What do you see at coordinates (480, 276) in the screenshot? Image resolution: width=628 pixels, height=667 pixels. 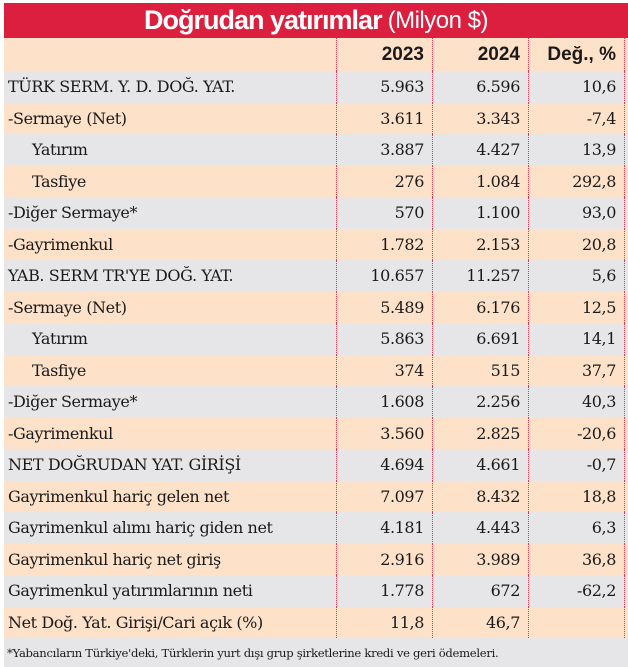 I see `value-2024: 11.257` at bounding box center [480, 276].